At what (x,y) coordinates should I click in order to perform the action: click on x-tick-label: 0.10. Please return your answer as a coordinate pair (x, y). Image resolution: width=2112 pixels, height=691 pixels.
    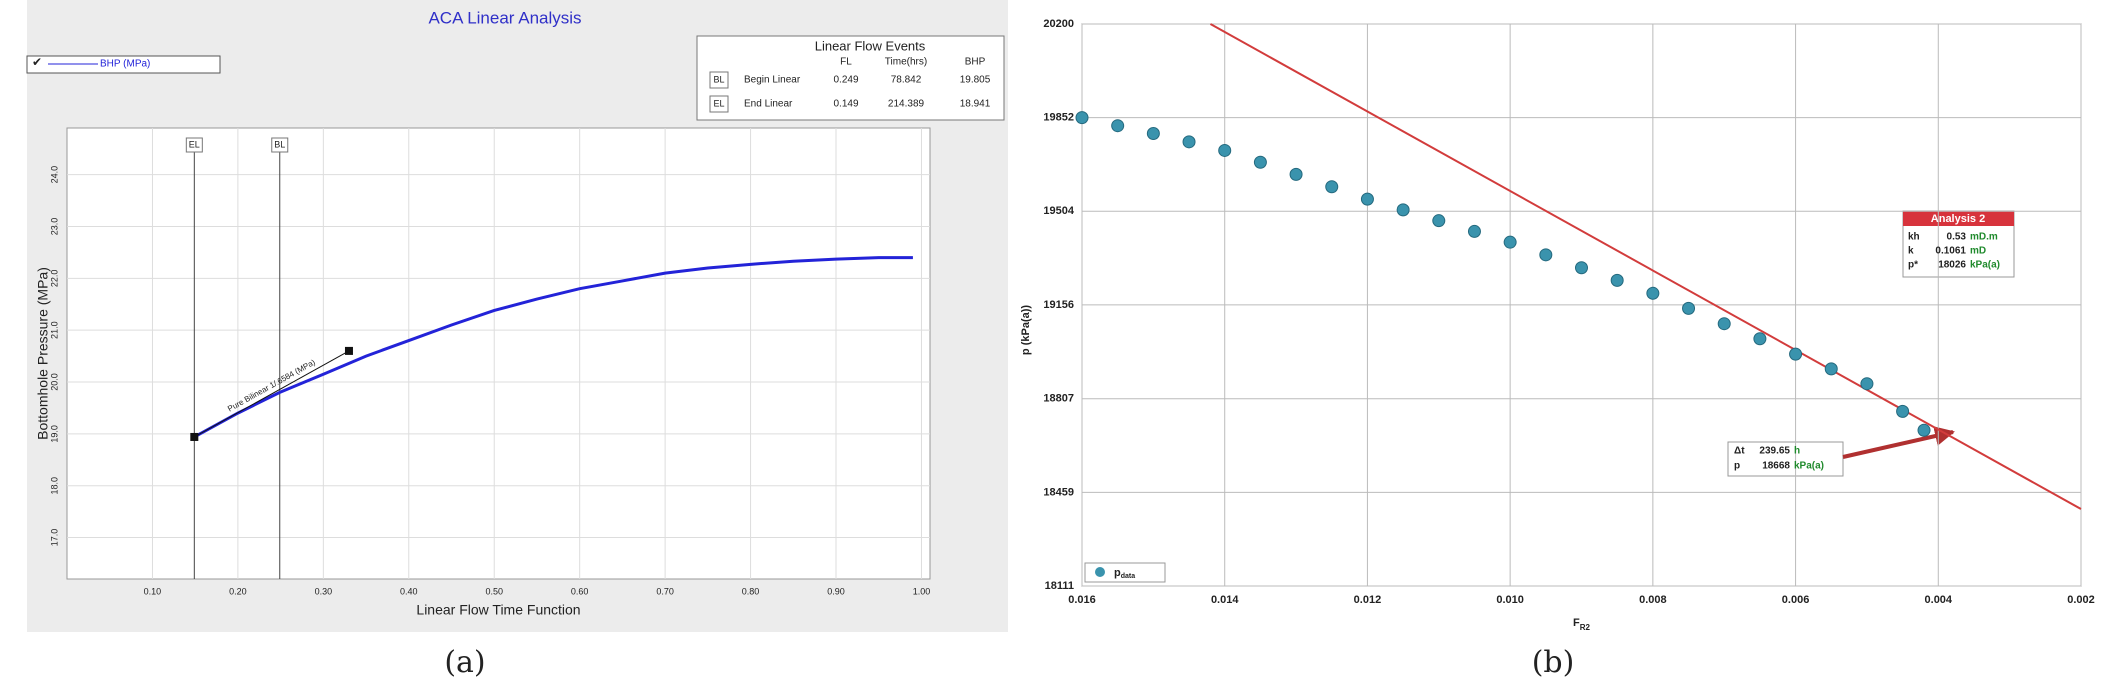
    Looking at the image, I should click on (153, 591).